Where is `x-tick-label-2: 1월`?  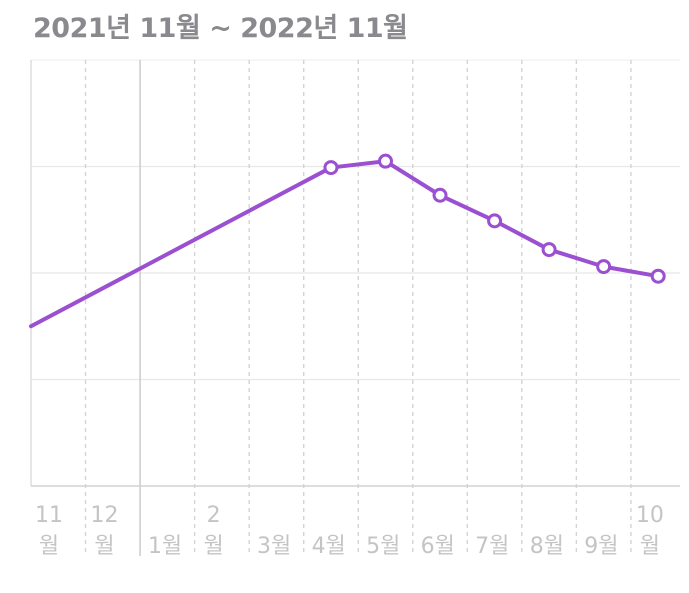
x-tick-label-2: 1월 is located at coordinates (165, 546).